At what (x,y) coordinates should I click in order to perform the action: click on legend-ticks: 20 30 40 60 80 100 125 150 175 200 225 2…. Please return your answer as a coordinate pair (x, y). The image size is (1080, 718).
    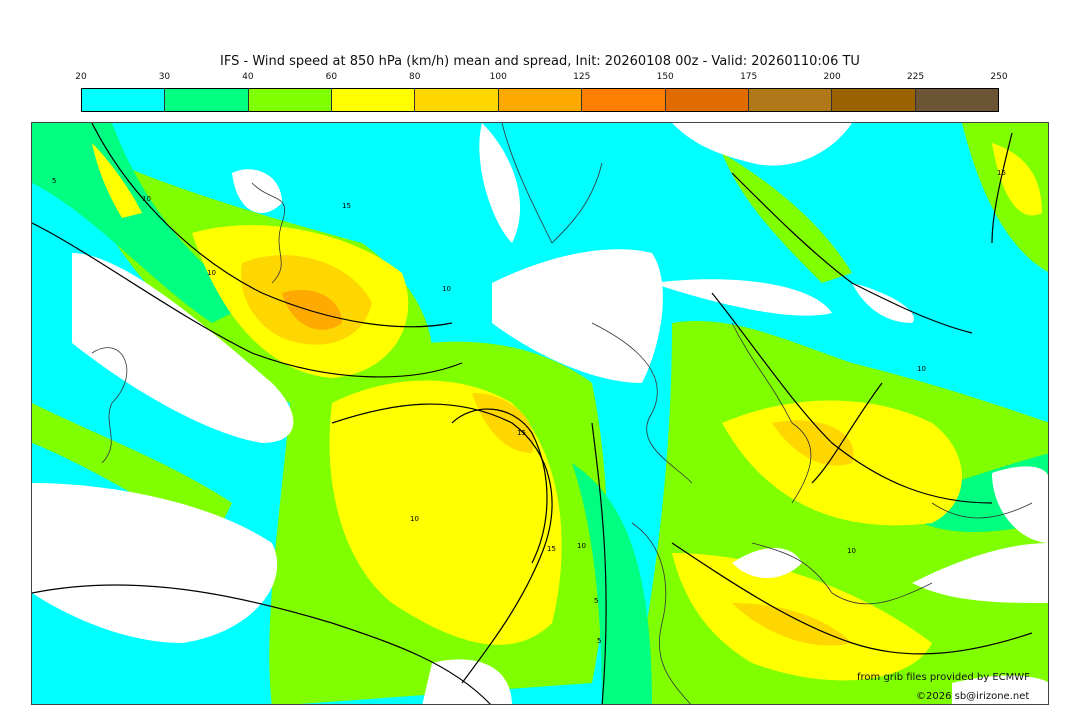
    Looking at the image, I should click on (541, 78).